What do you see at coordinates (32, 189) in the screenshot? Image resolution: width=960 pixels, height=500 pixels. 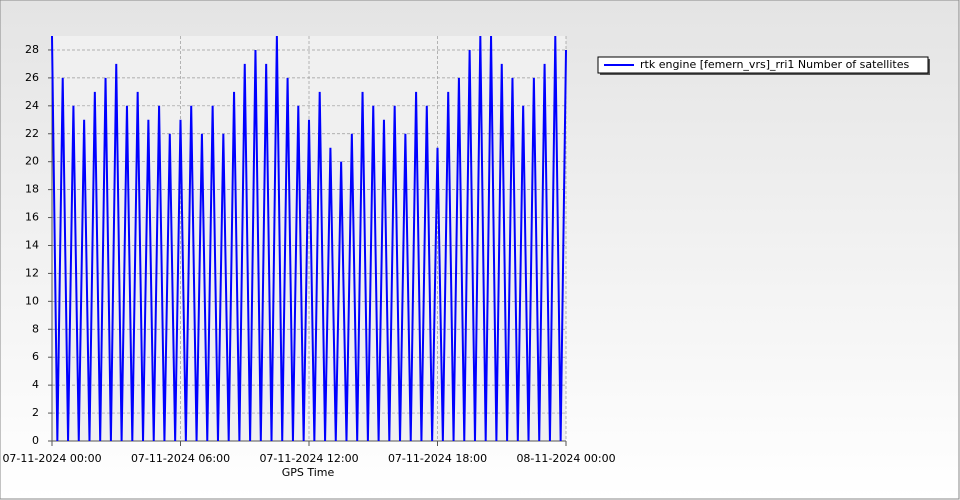 I see `y-tick-label: 18` at bounding box center [32, 189].